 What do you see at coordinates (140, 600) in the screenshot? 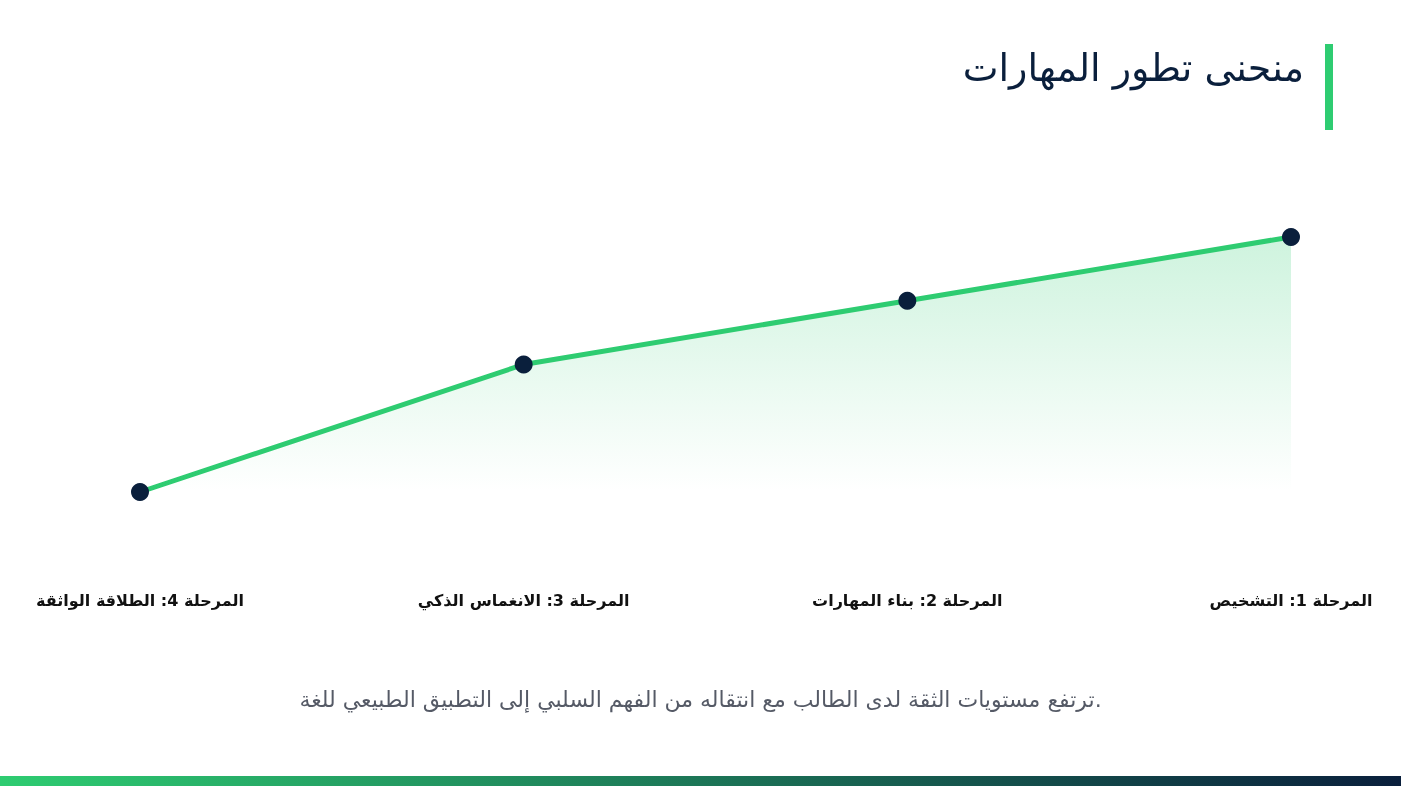
I see `x-tick-label: المرحلة 4: الطلاقة الواثقة` at bounding box center [140, 600].